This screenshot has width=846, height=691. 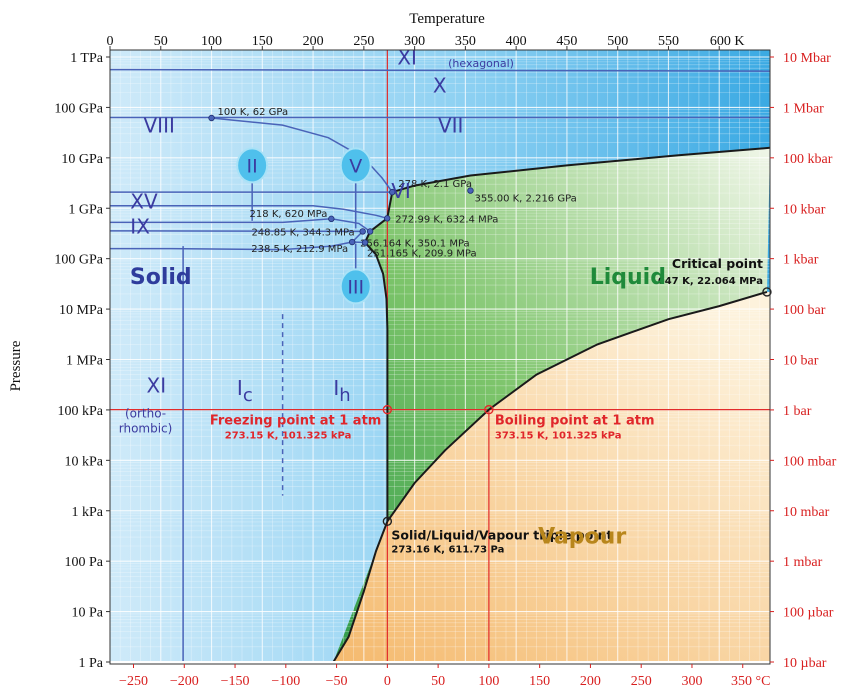 What do you see at coordinates (582, 537) in the screenshot?
I see `phase-label: Vapour` at bounding box center [582, 537].